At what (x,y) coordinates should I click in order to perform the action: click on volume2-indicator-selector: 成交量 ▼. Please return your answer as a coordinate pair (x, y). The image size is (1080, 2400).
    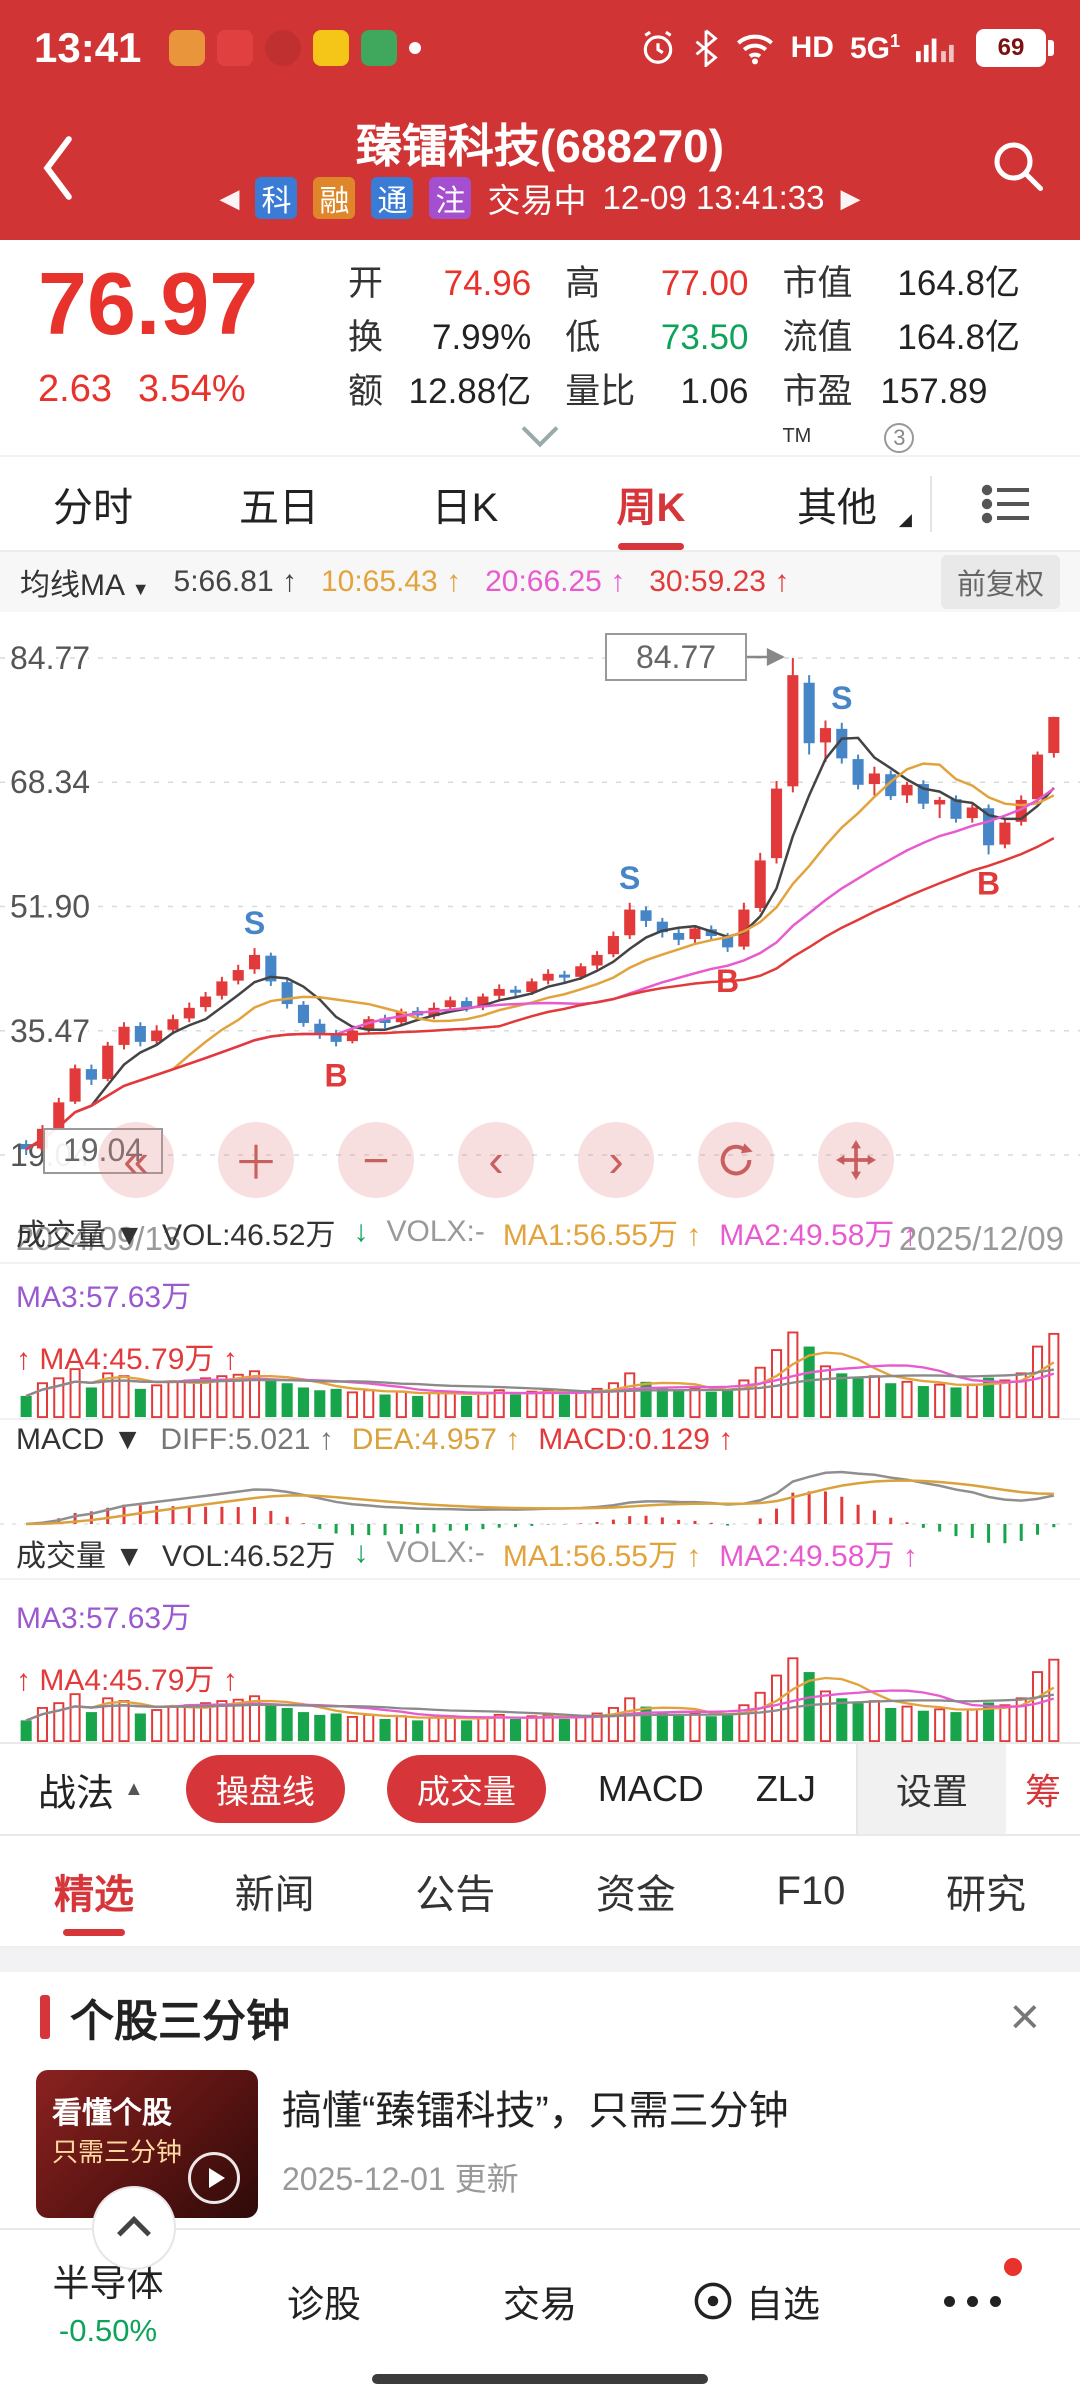
    Looking at the image, I should click on (80, 1556).